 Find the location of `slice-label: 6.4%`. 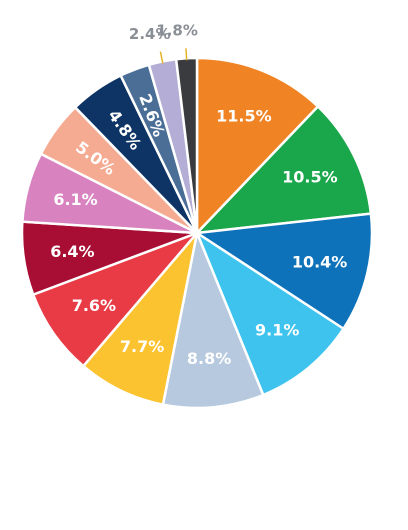

slice-label: 6.4% is located at coordinates (72, 251).